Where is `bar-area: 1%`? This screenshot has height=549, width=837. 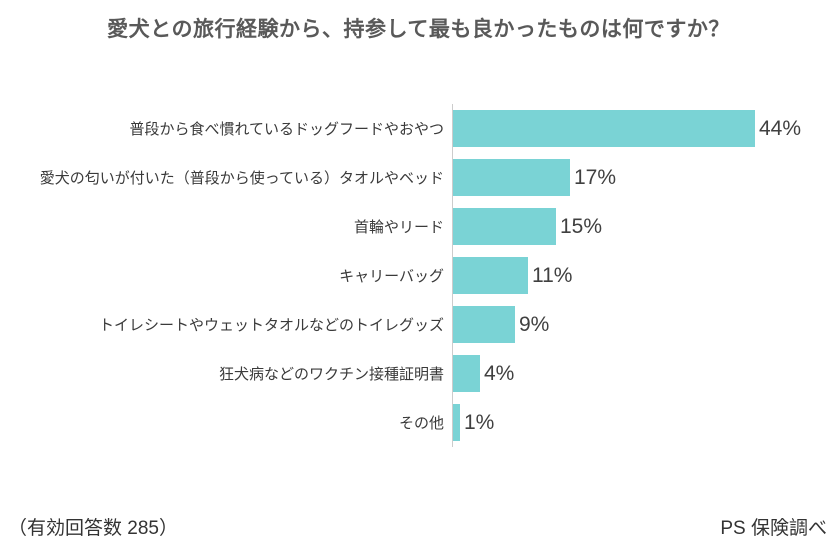
bar-area: 1% is located at coordinates (644, 422).